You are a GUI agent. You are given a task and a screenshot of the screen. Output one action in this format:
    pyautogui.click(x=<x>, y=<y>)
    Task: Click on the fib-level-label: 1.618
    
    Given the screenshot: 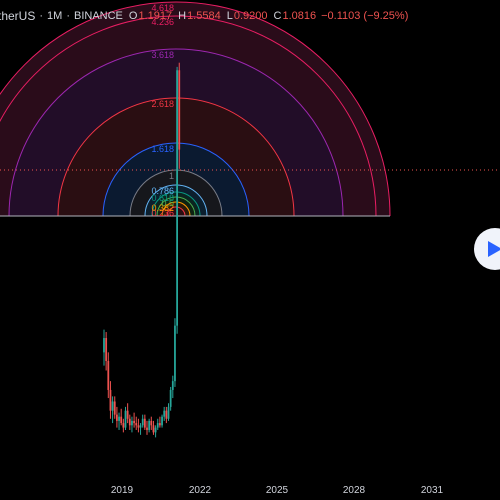 What is the action you would take?
    pyautogui.click(x=162, y=149)
    